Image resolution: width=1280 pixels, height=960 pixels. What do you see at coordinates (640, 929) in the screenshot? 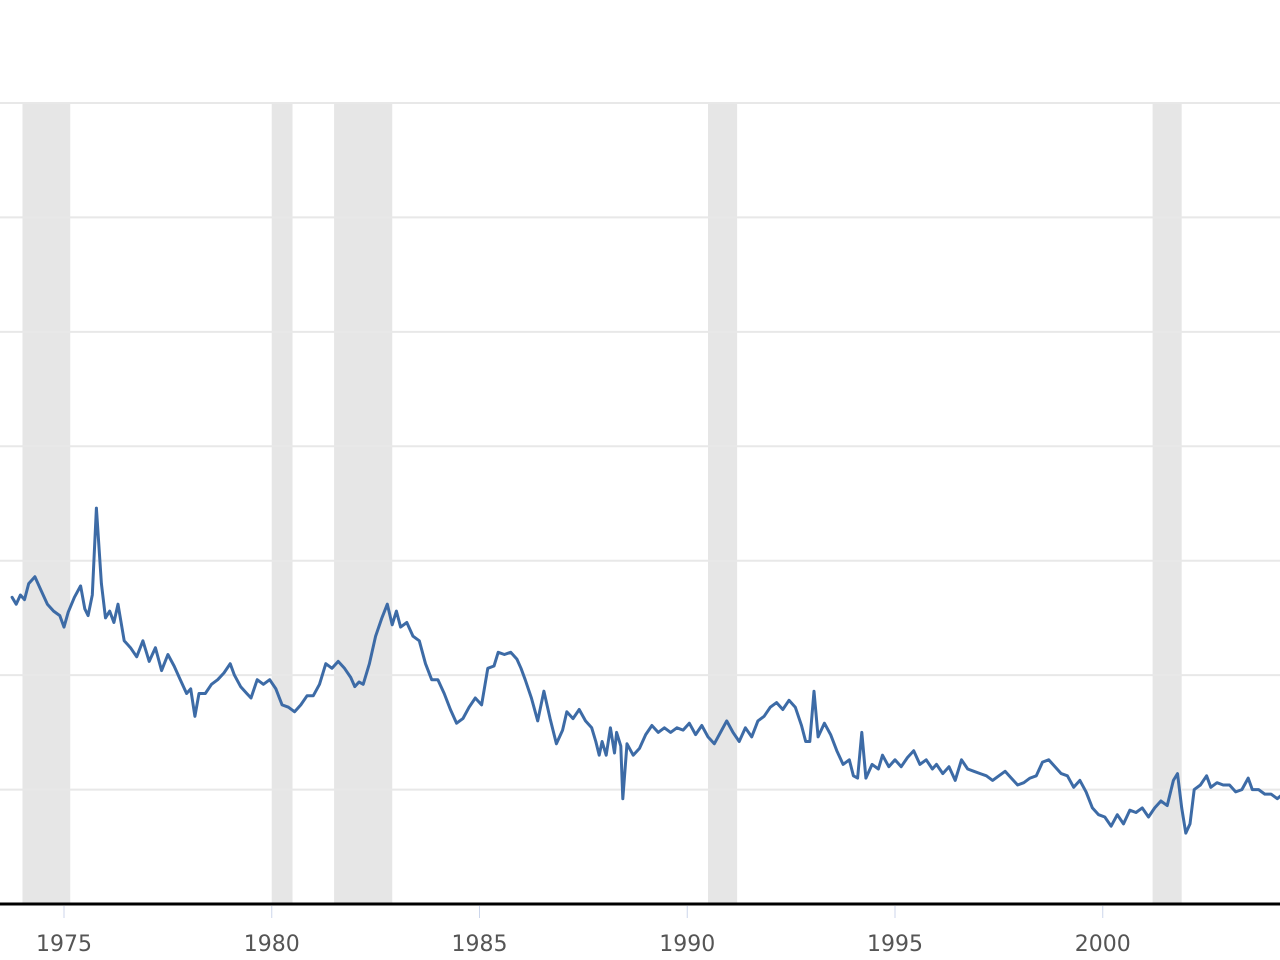
I see `x-axis: 1975 1980 1985 1990 1995 2000` at bounding box center [640, 929].